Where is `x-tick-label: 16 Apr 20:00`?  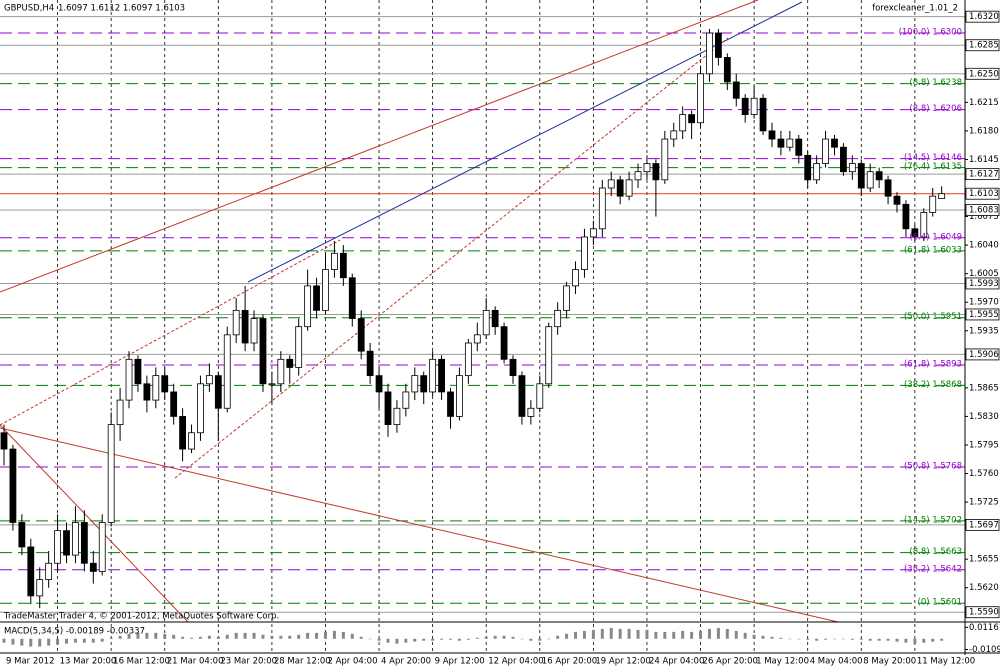
x-tick-label: 16 Apr 20:00 is located at coordinates (569, 662).